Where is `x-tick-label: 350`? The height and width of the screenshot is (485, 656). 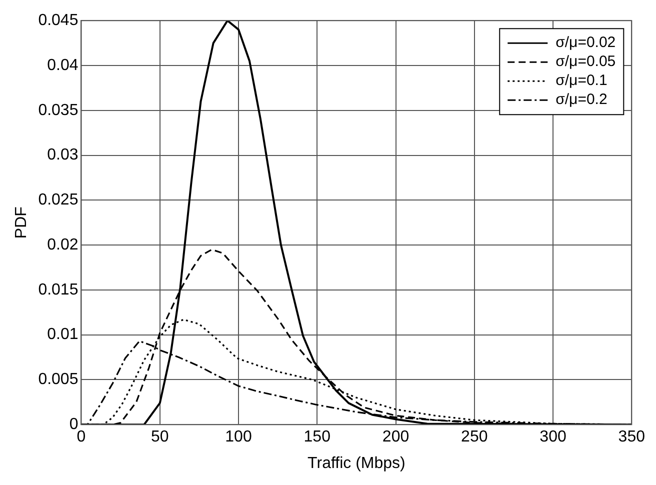
x-tick-label: 350 is located at coordinates (632, 437).